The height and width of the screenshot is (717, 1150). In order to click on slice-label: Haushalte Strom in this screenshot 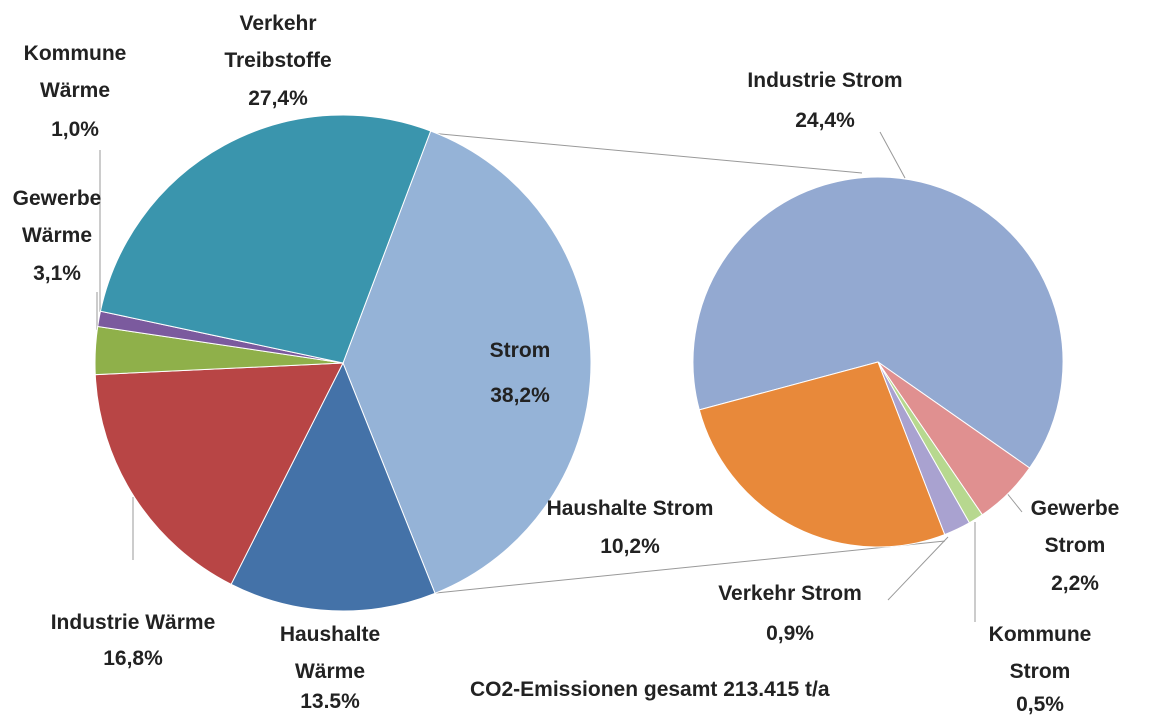, I will do `click(630, 508)`.